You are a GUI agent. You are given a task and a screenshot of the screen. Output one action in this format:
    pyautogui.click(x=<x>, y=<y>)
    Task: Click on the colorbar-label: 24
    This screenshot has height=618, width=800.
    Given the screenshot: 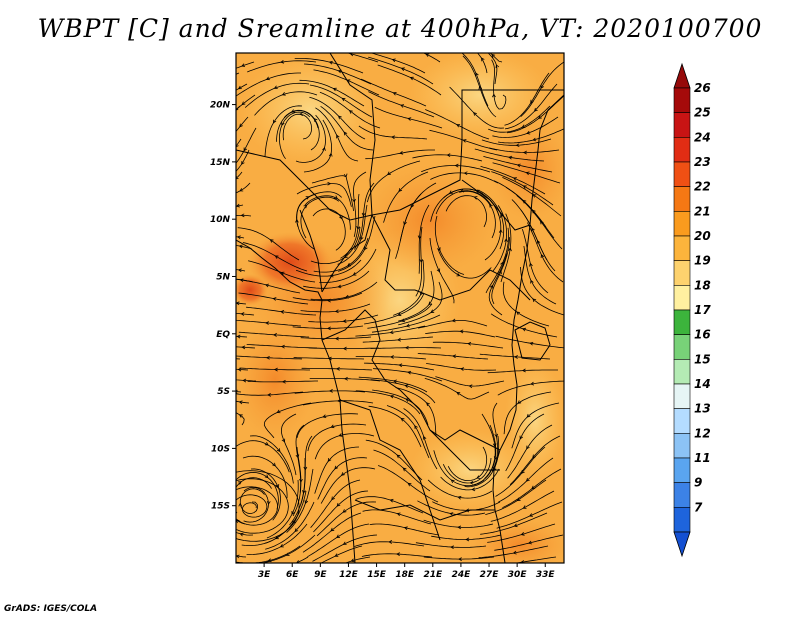 What is the action you would take?
    pyautogui.click(x=702, y=137)
    